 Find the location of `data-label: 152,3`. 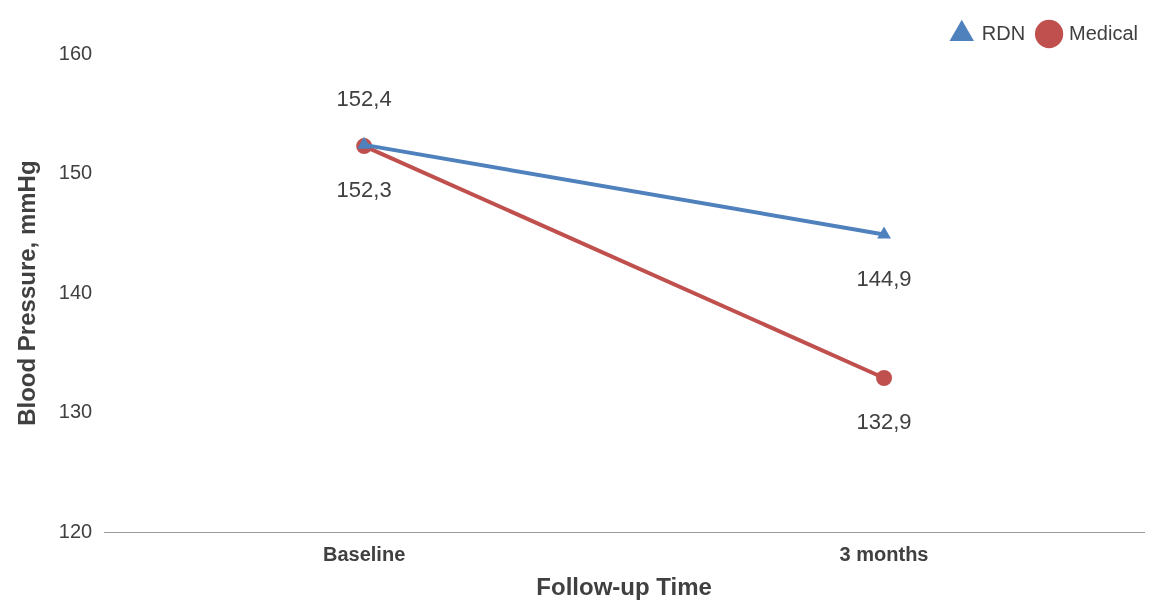

data-label: 152,3 is located at coordinates (364, 190).